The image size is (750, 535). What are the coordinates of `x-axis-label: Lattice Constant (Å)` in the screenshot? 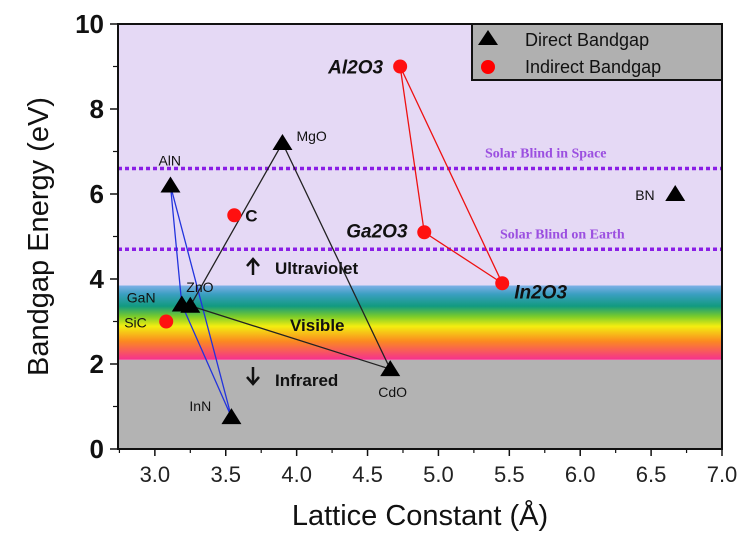 It's located at (420, 515).